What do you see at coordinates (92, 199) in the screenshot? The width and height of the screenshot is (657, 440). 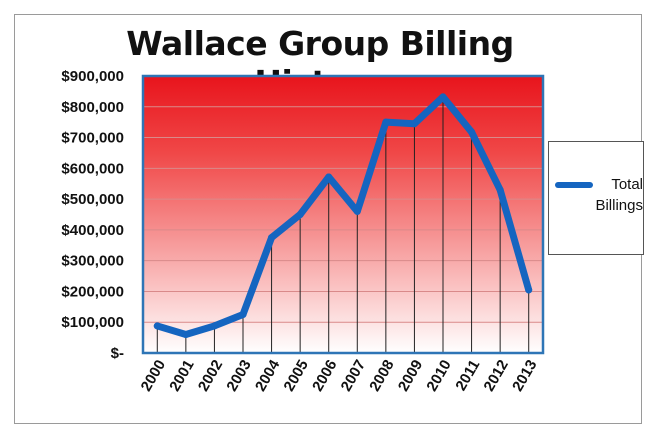 I see `y-tick-label: $500,000` at bounding box center [92, 199].